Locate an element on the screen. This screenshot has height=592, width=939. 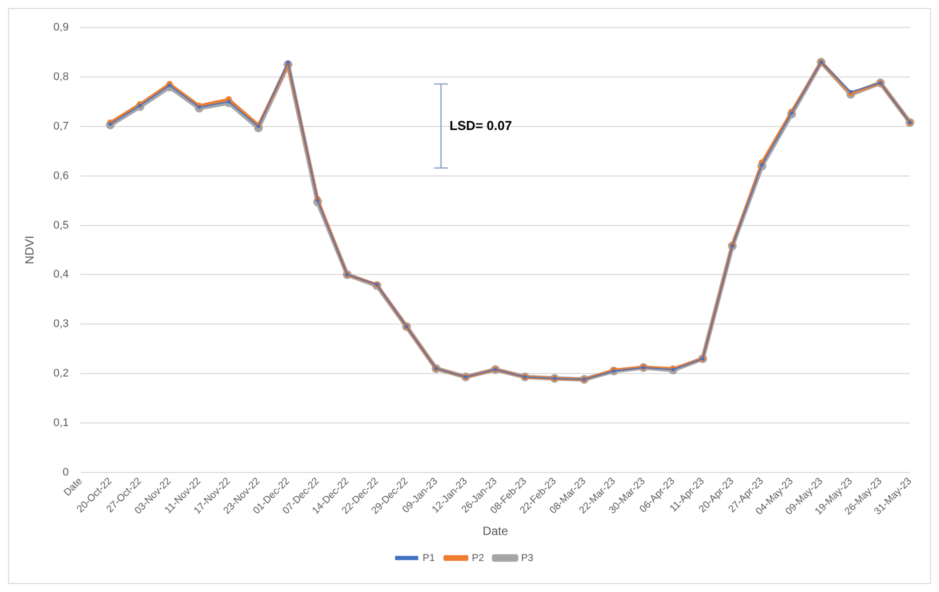
y-tick-label: 0,6 is located at coordinates (61, 176).